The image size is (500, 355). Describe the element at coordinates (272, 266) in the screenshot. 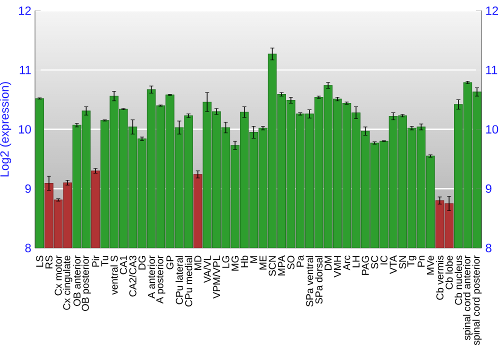

I see `x-tick-label: SCN` at that location.